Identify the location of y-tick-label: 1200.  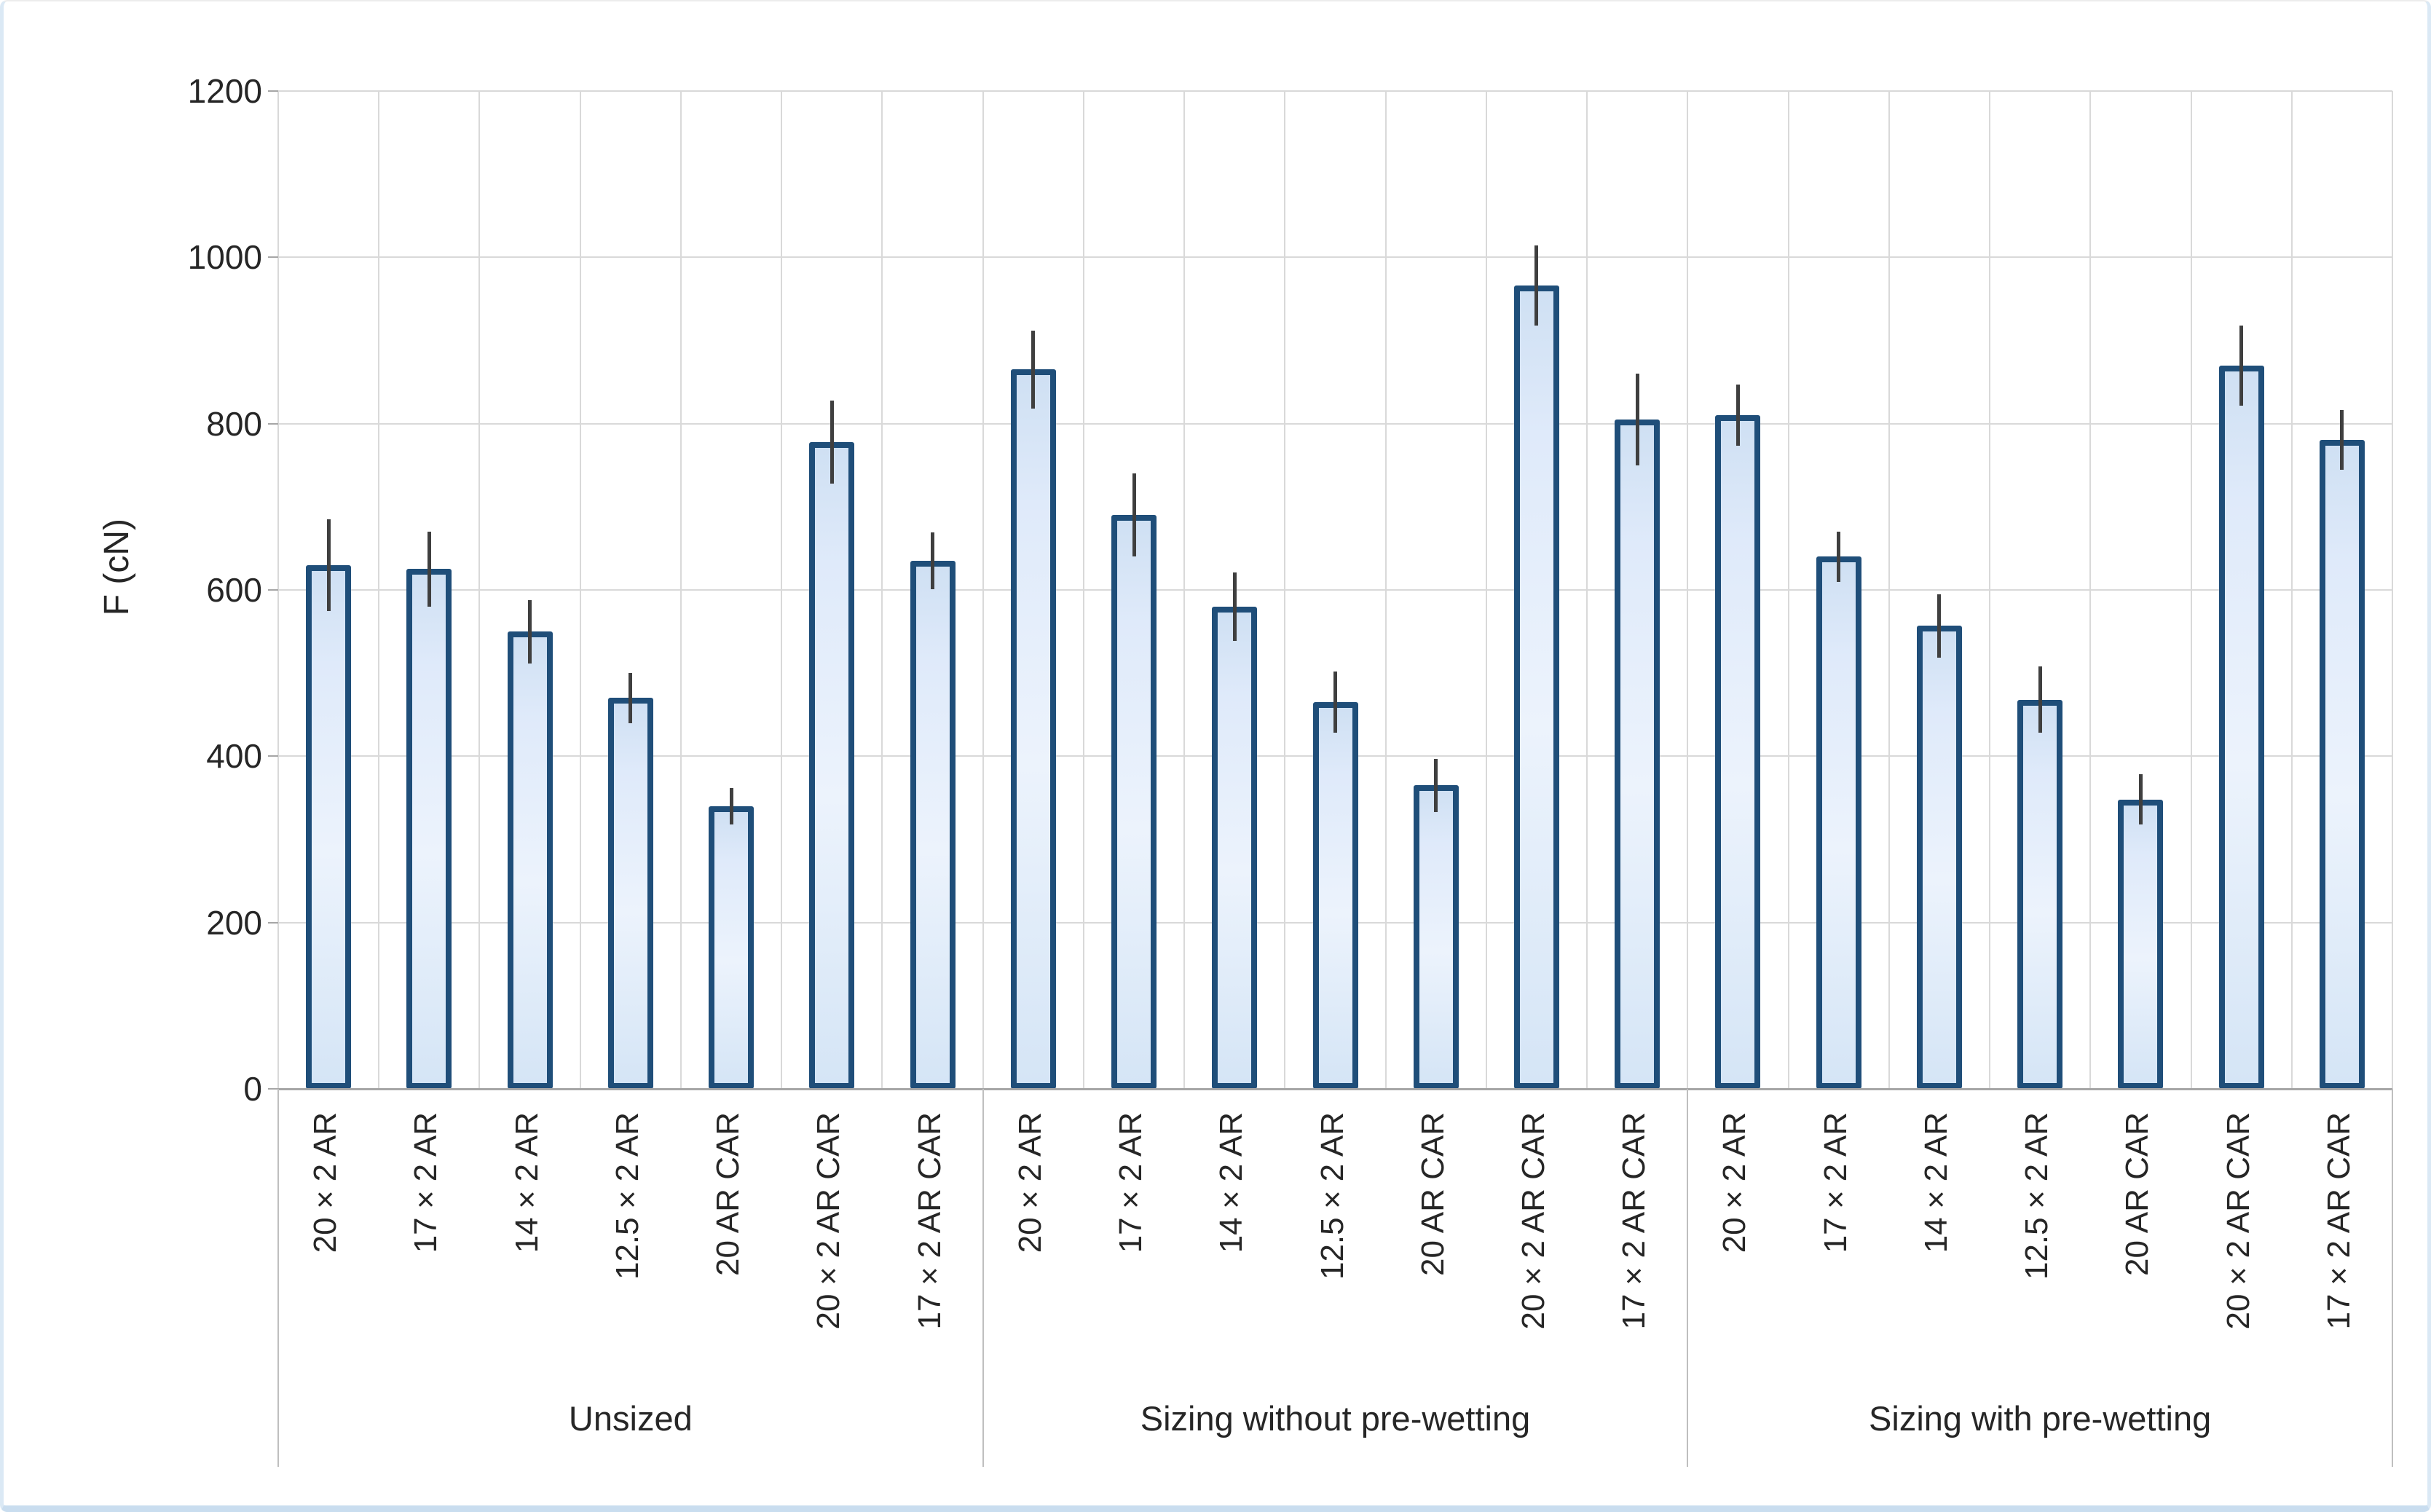
(225, 91).